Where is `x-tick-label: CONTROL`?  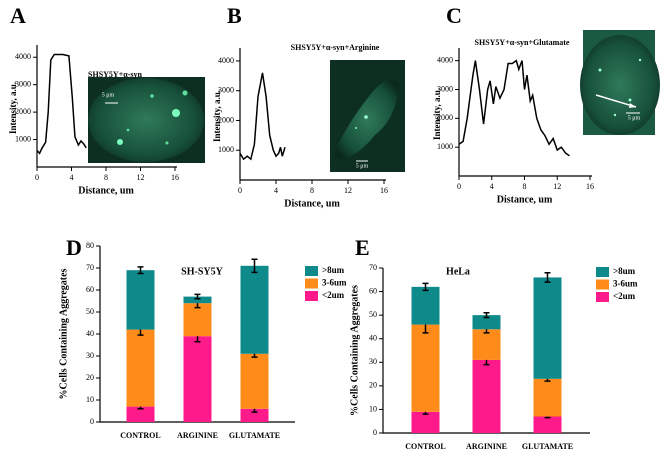 x-tick-label: CONTROL is located at coordinates (140, 435).